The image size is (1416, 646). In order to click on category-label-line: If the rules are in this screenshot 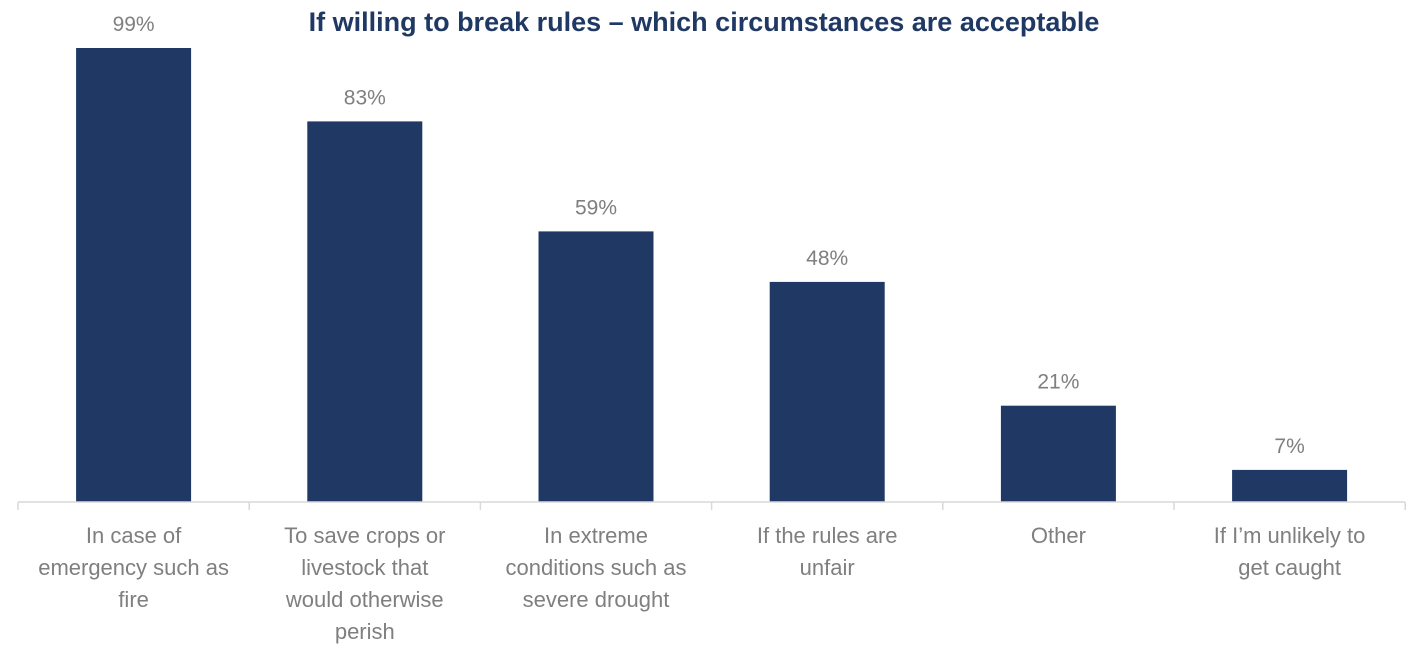, I will do `click(827, 535)`.